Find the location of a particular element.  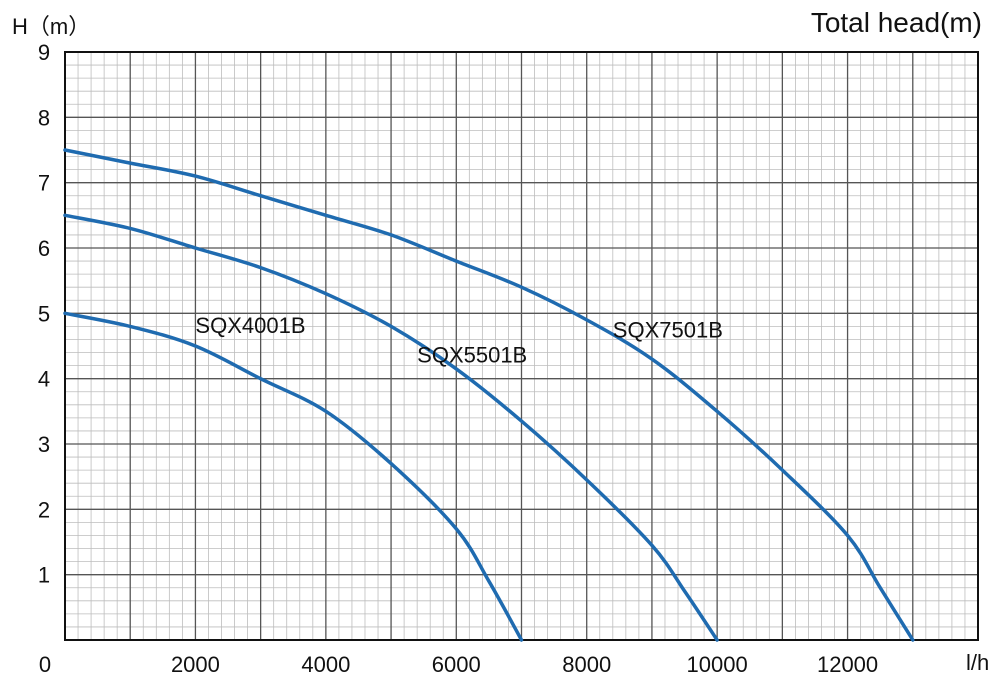

x-tick-label: 12000 is located at coordinates (847, 664).